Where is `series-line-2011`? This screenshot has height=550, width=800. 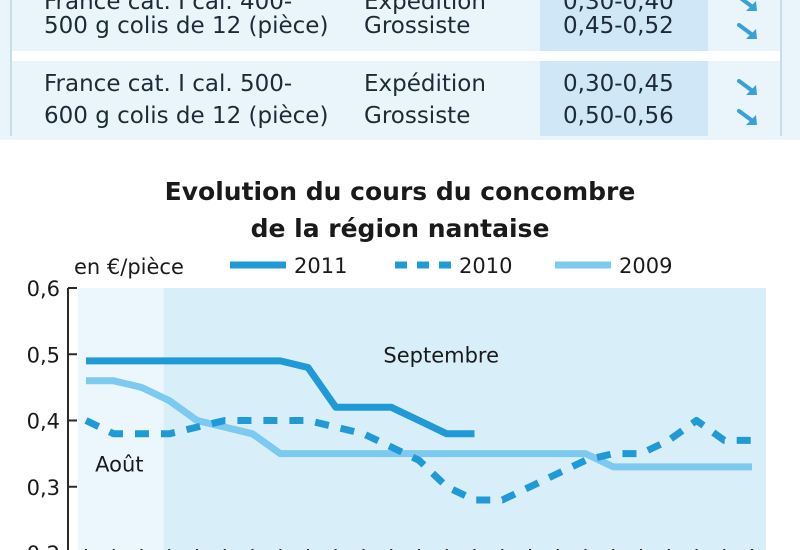
series-line-2011 is located at coordinates (280, 397).